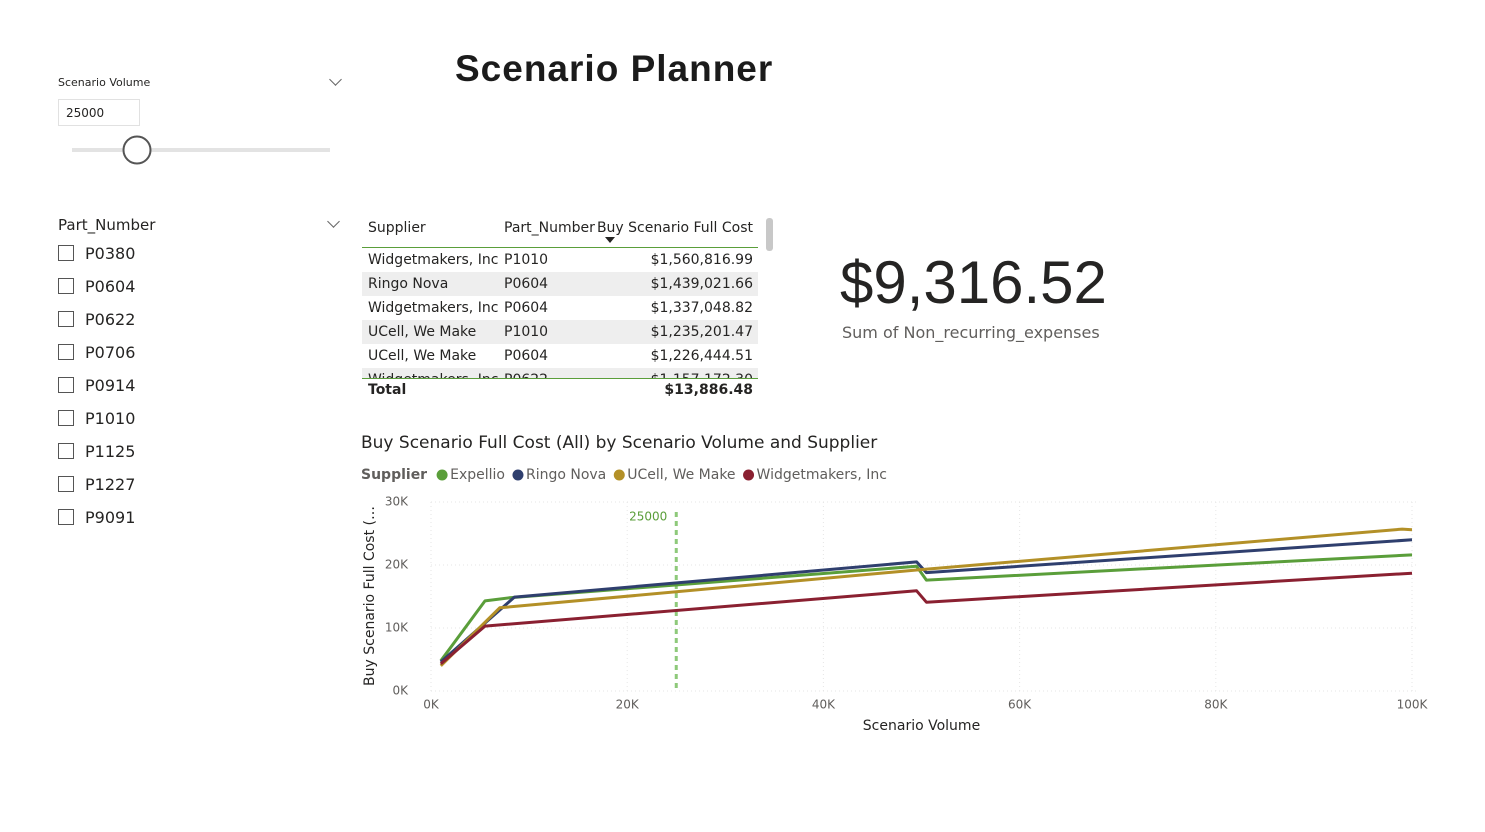 This screenshot has width=1485, height=832. What do you see at coordinates (560, 284) in the screenshot?
I see `table-row: Ringo Nova P0604 $1,439,021.66` at bounding box center [560, 284].